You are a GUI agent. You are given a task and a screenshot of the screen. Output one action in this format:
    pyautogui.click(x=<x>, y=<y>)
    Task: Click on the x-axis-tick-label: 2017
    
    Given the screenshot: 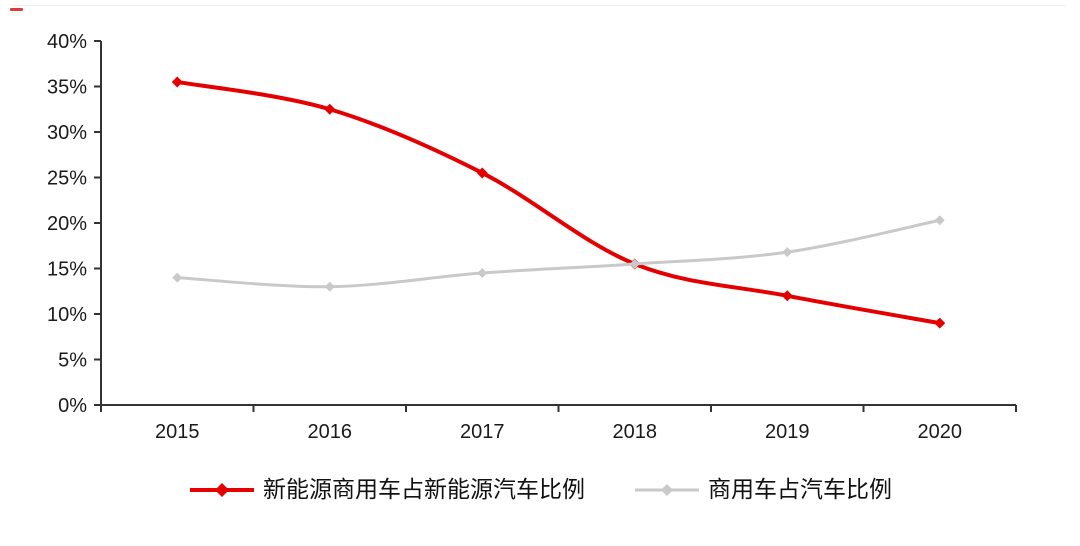 What is the action you would take?
    pyautogui.click(x=482, y=432)
    